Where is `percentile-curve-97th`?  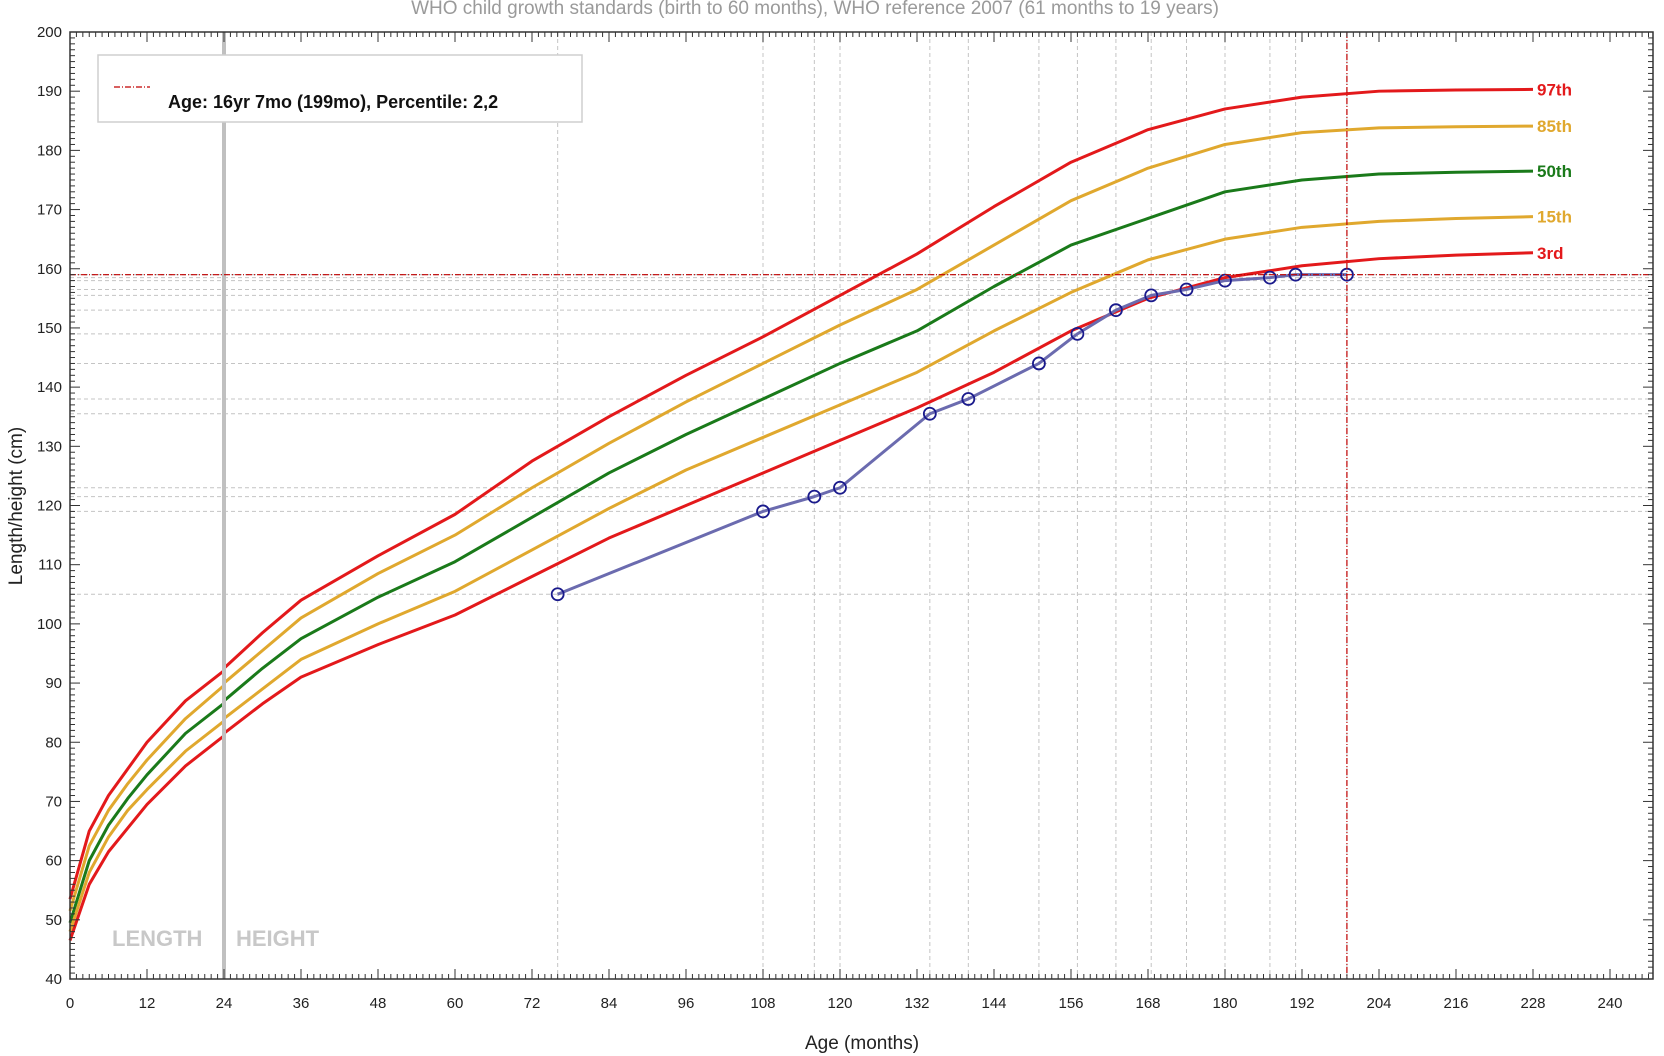
percentile-curve-97th is located at coordinates (146, 785).